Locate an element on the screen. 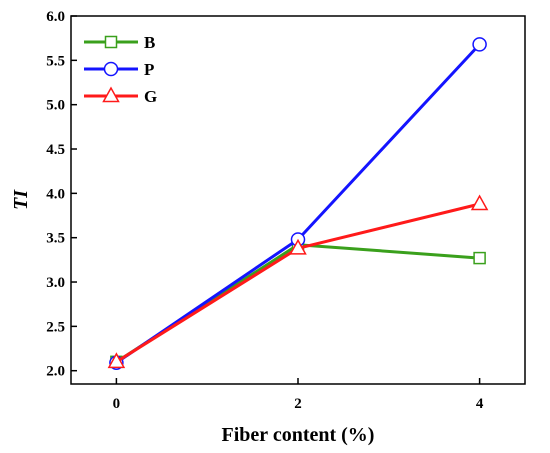  y-axis: 2.0 2.5 3.0 3.5 4.0 4.5 5.0 5.5 6.0 is located at coordinates (61, 194).